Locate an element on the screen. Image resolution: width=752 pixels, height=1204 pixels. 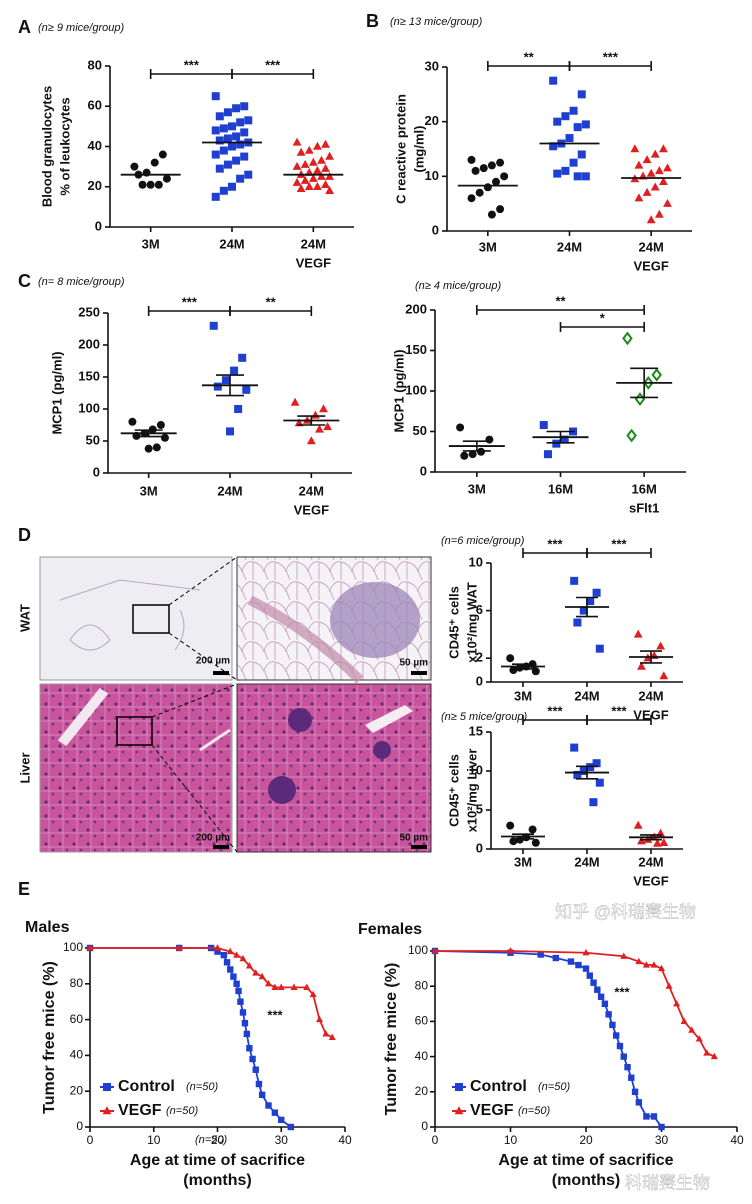
y-axis-label: Blood granulocytes is located at coordinates (46, 146).